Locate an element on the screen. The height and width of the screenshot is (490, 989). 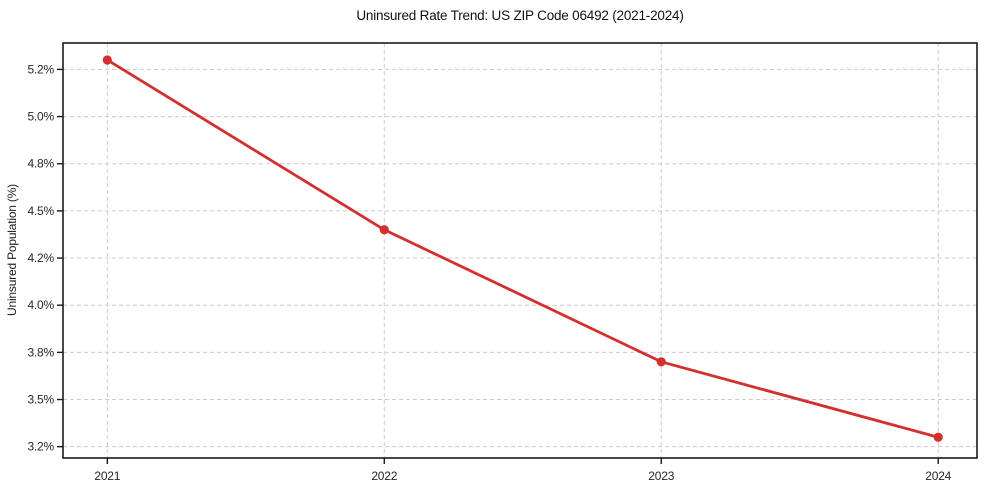
y-tick-label: 3.2% is located at coordinates (40, 447).